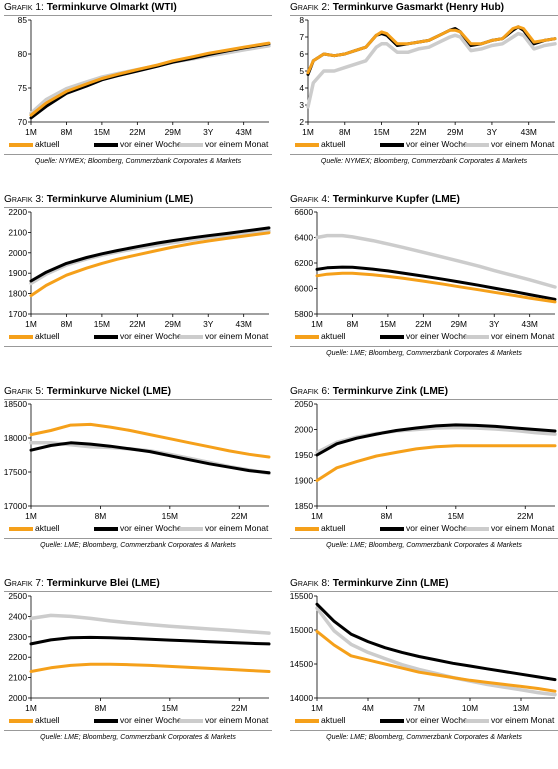 Image resolution: width=558 pixels, height=769 pixels. Describe the element at coordinates (303, 212) in the screenshot. I see `y-tick-label: 6600` at that location.